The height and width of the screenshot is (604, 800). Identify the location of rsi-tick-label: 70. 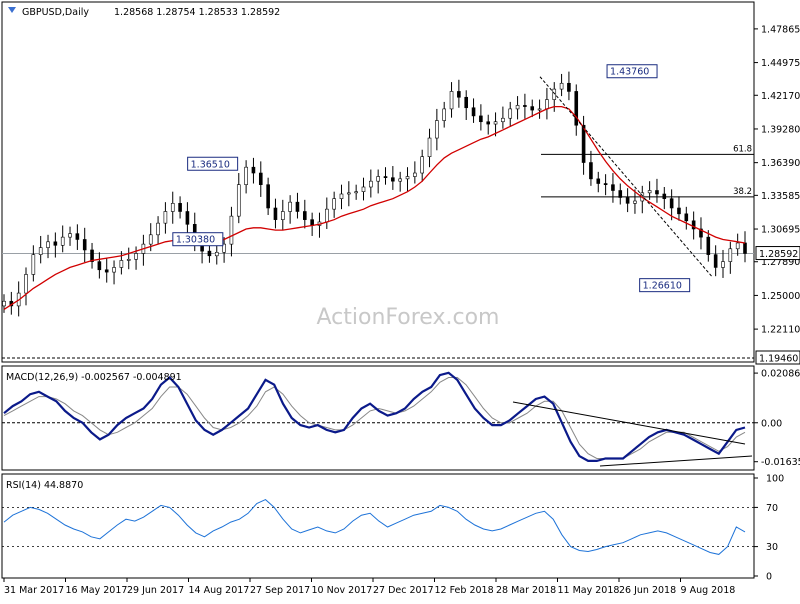
(772, 508).